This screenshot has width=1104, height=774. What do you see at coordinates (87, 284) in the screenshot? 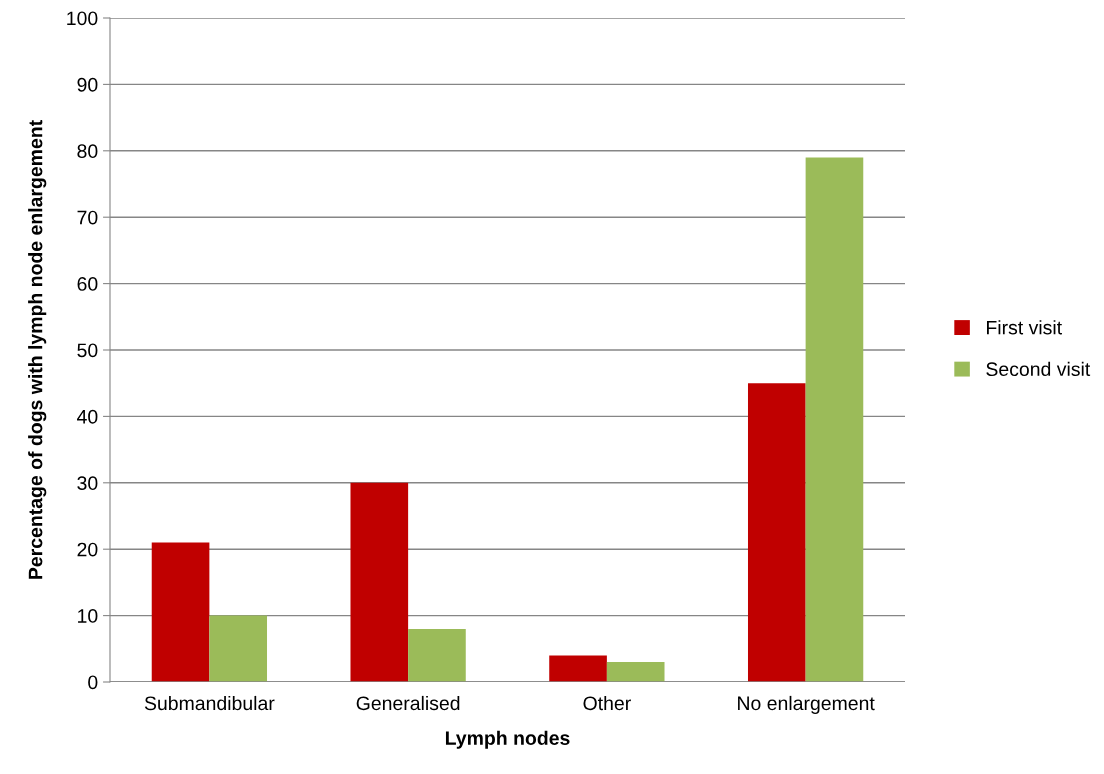
I see `y-tick-label: 60` at bounding box center [87, 284].